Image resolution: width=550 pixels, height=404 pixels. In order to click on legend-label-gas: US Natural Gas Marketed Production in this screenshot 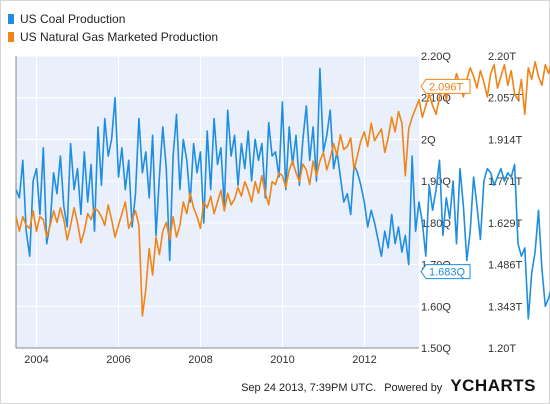, I will do `click(119, 37)`.